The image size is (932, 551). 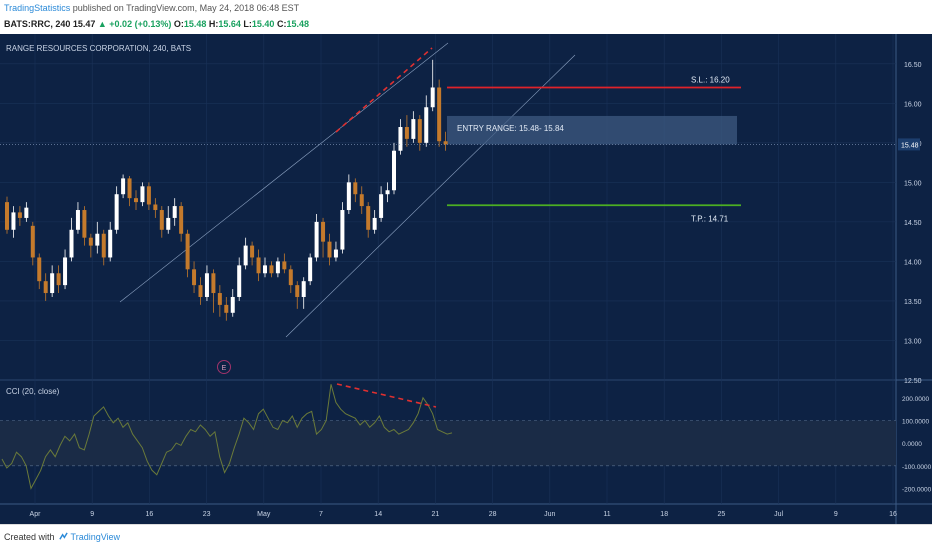 What do you see at coordinates (37, 8) in the screenshot?
I see `publisher-link: TradingStatistics` at bounding box center [37, 8].